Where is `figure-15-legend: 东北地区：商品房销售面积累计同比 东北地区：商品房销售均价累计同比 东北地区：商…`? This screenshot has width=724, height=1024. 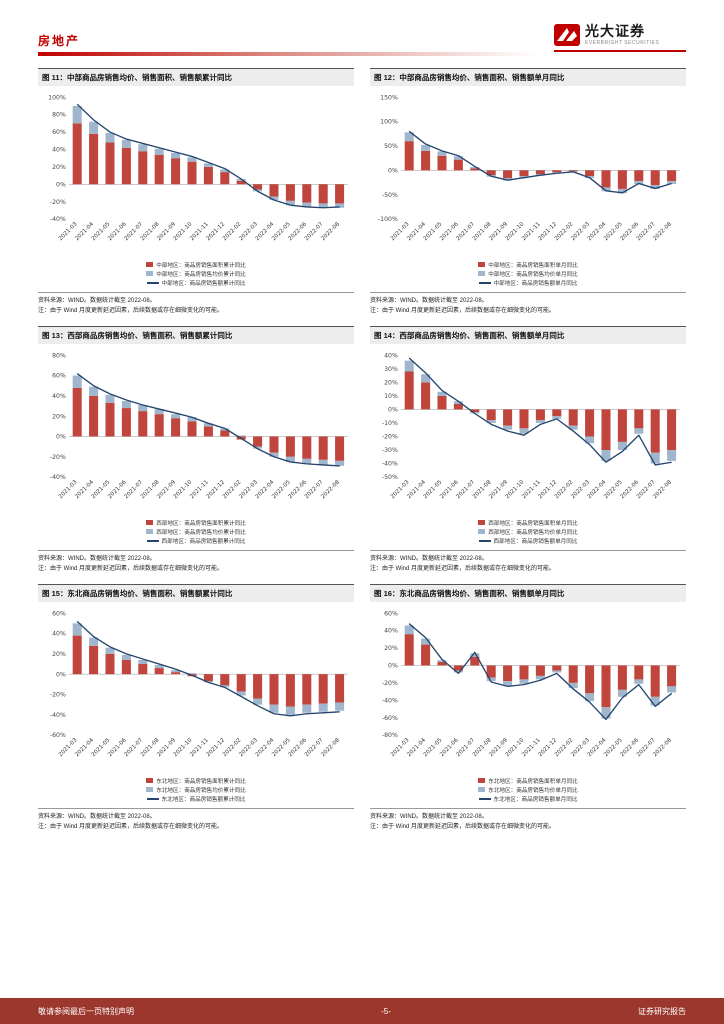
figure-15-legend: 东北地区：商品房销售面积累计同比 东北地区：商品房销售均价累计同比 东北地区：商… is located at coordinates (196, 790).